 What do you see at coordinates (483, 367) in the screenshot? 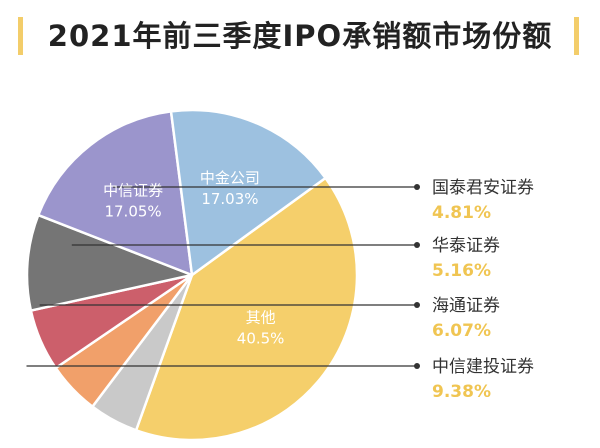
I see `legend-name-label: 中信建投证券` at bounding box center [483, 367].